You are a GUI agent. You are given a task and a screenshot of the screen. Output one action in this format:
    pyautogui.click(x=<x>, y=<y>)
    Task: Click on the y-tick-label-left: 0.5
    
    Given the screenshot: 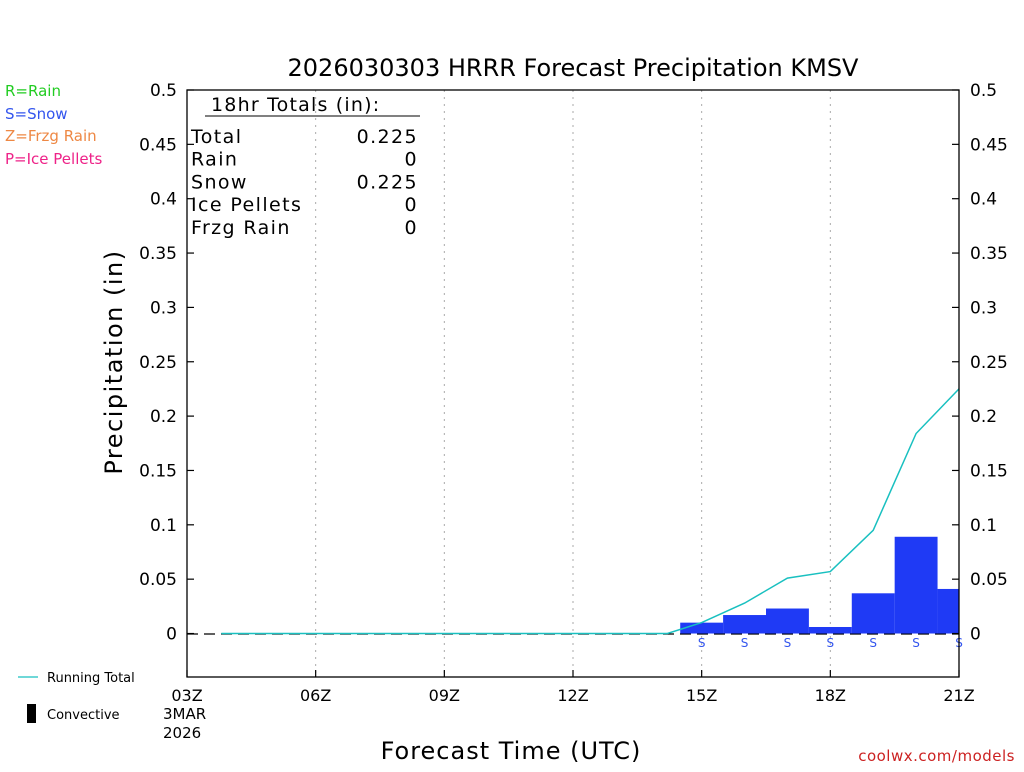 What is the action you would take?
    pyautogui.click(x=163, y=91)
    